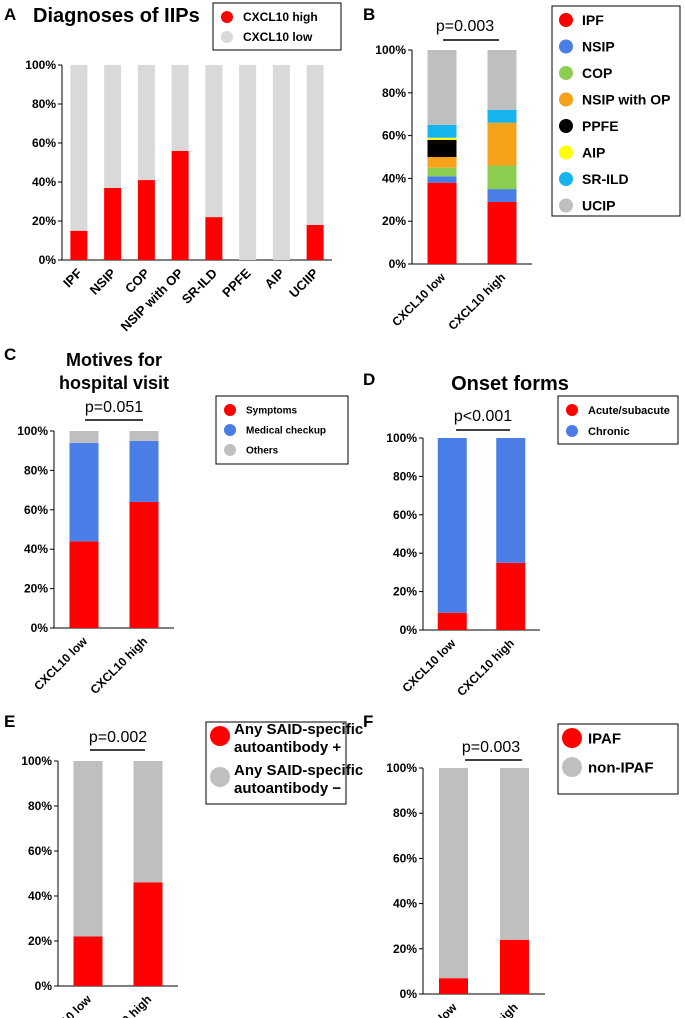 Image resolution: width=685 pixels, height=1018 pixels. What do you see at coordinates (40, 806) in the screenshot?
I see `panel-e-ytick-label: 80%` at bounding box center [40, 806].